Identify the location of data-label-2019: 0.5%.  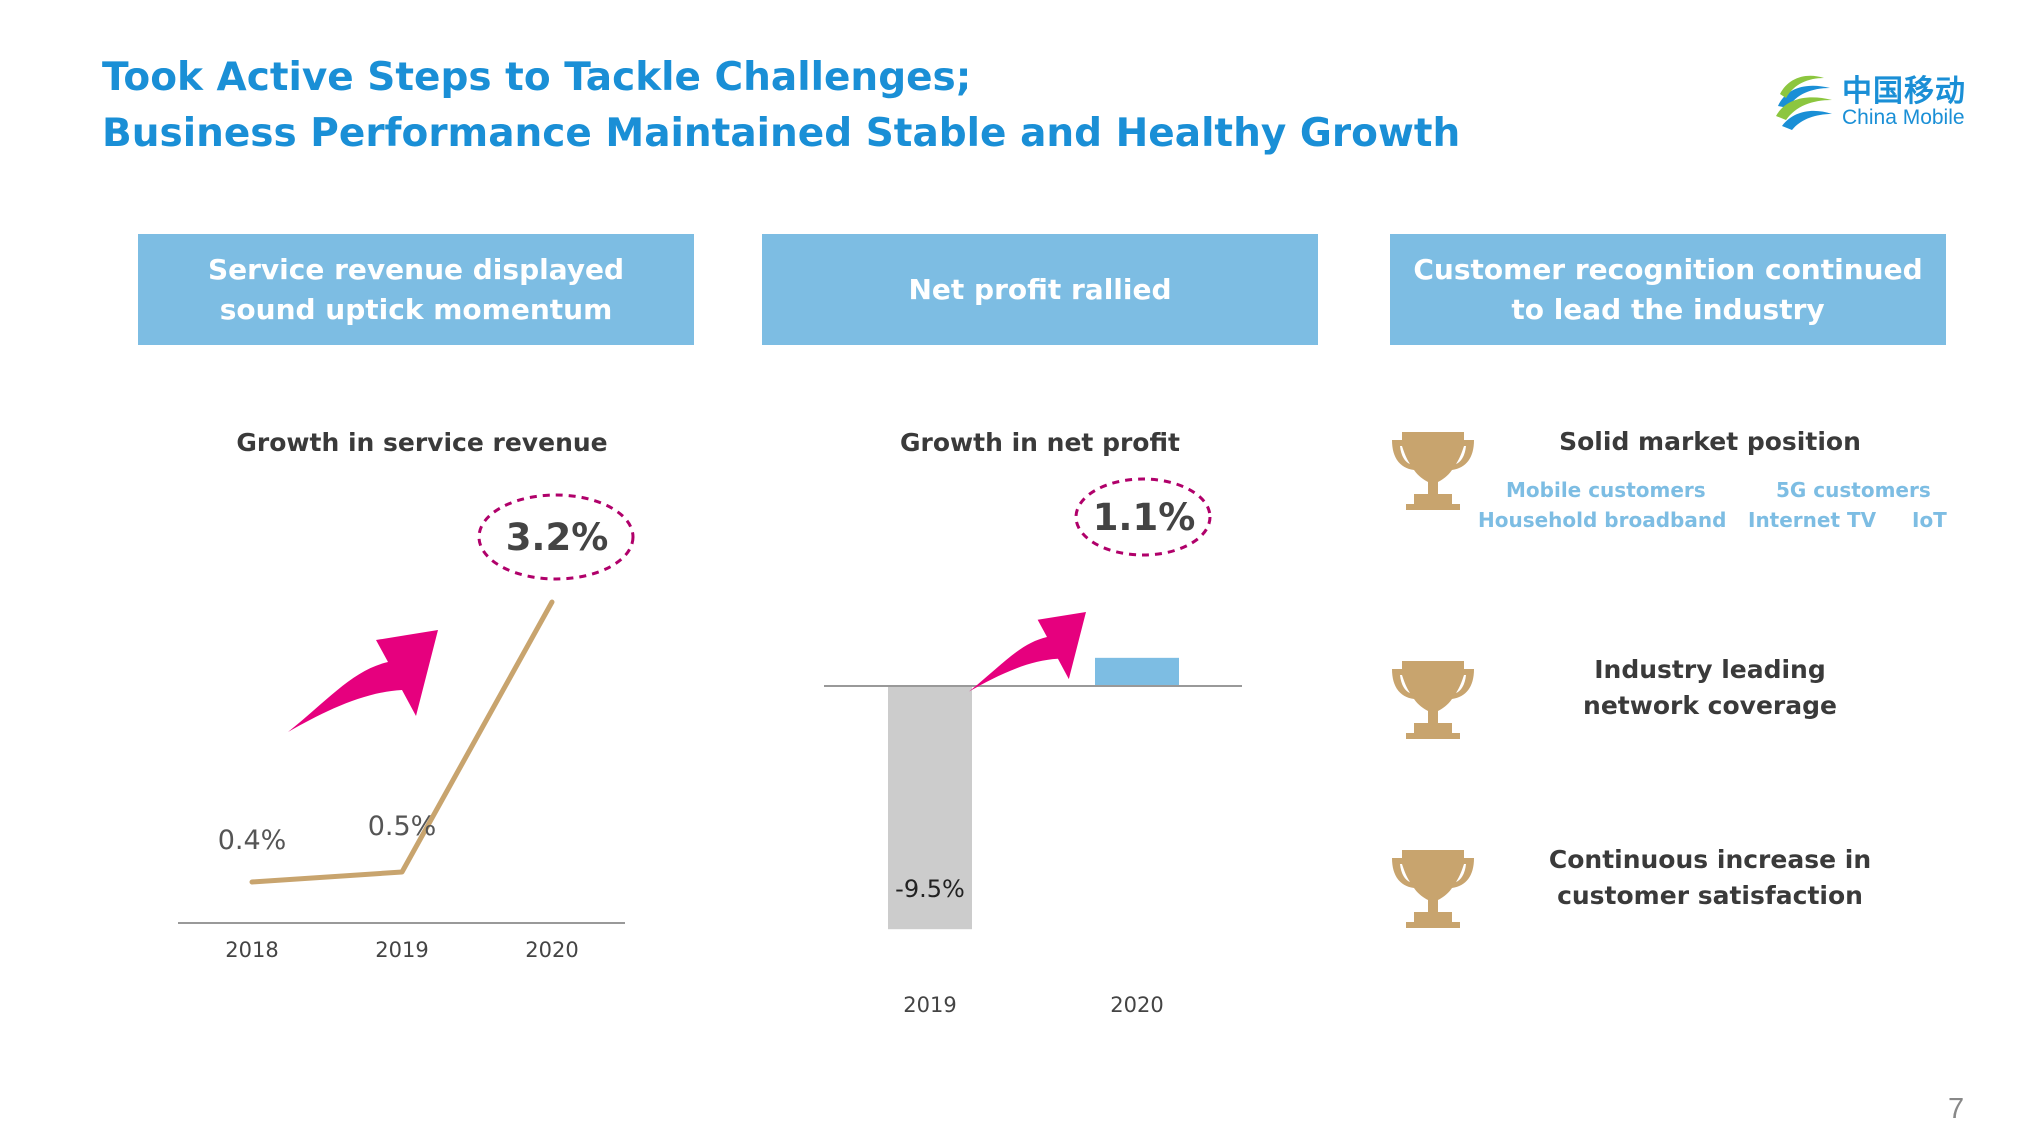
(402, 826).